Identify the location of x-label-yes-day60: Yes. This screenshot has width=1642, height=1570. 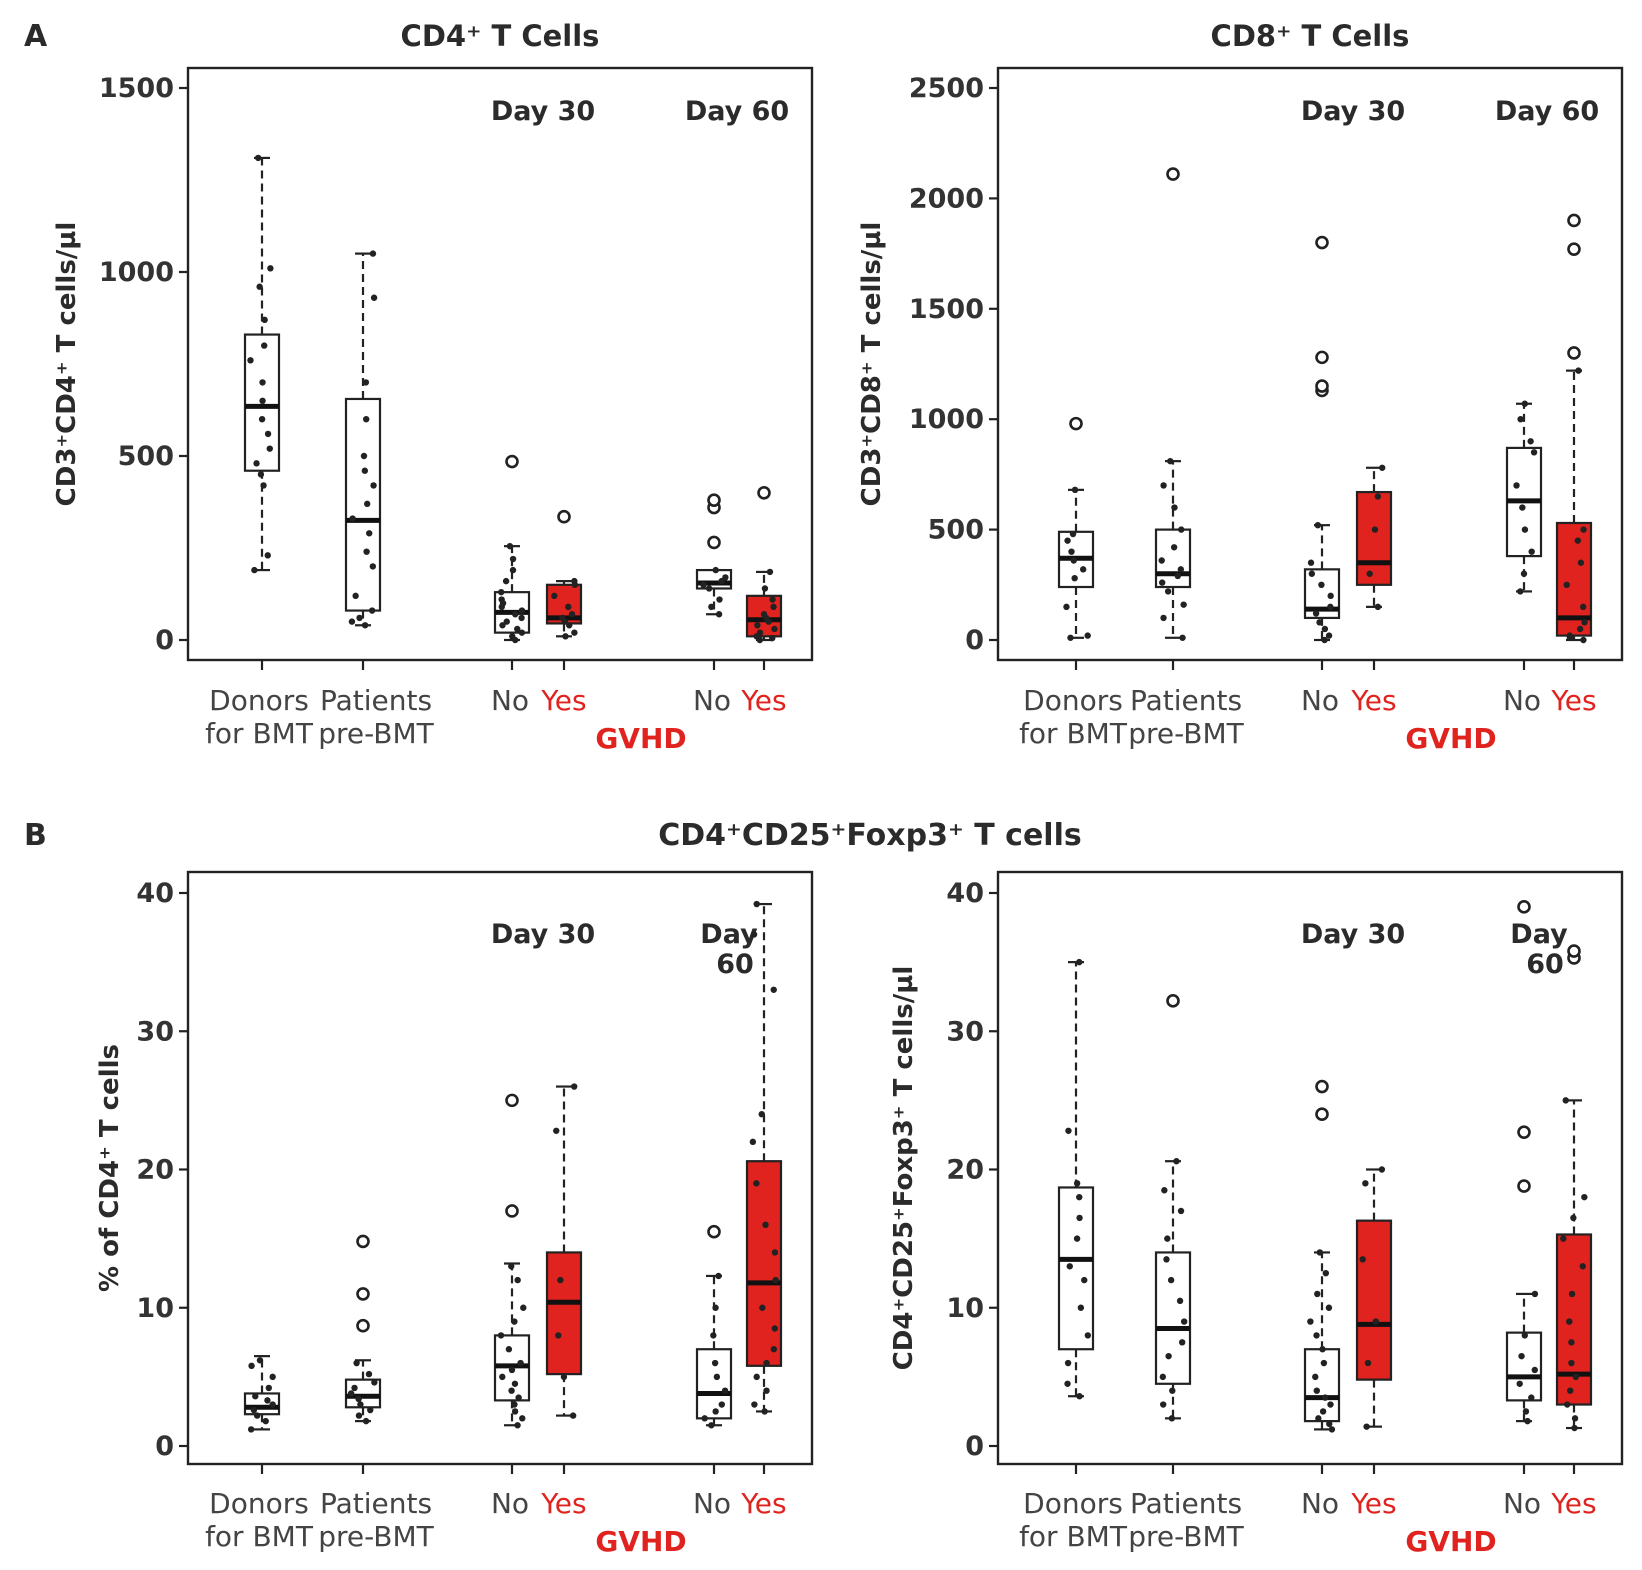
(763, 1503).